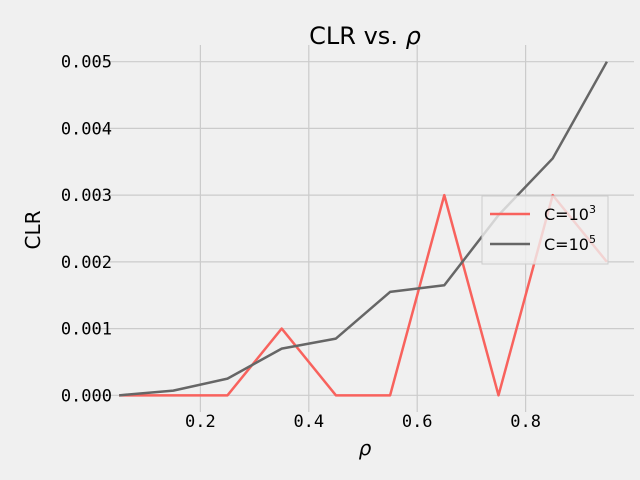  I want to click on x-tick-label: 0.2, so click(200, 422).